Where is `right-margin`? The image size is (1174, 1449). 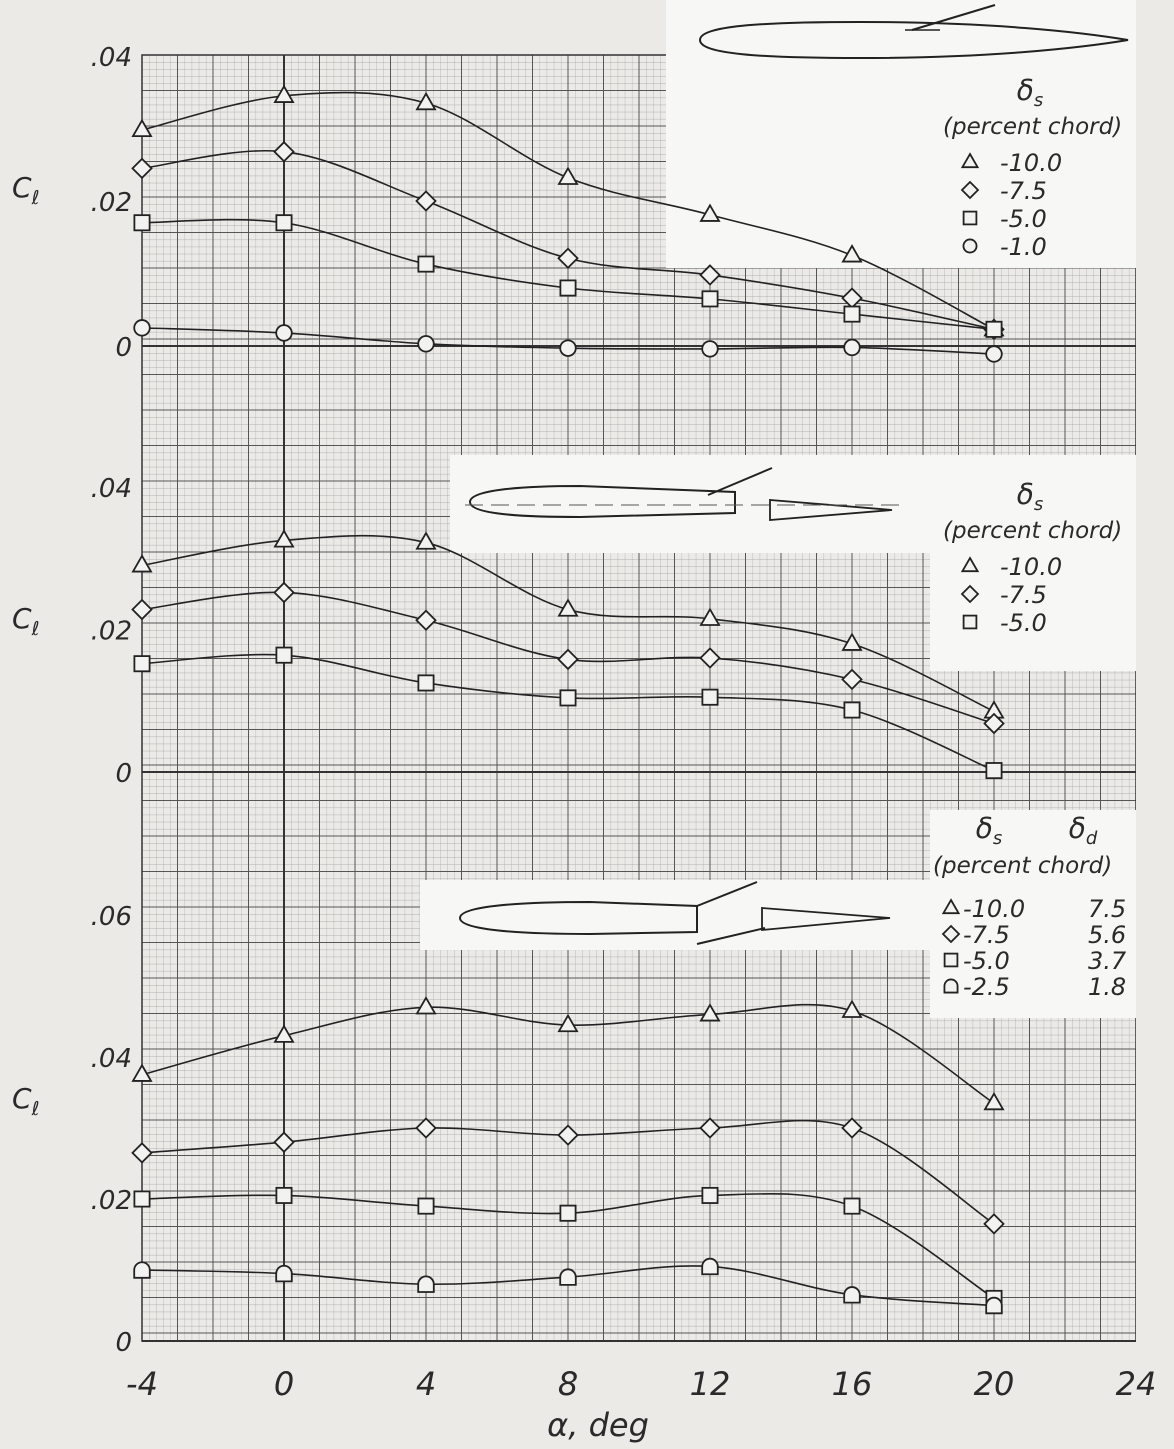
right-margin is located at coordinates (1155, 724).